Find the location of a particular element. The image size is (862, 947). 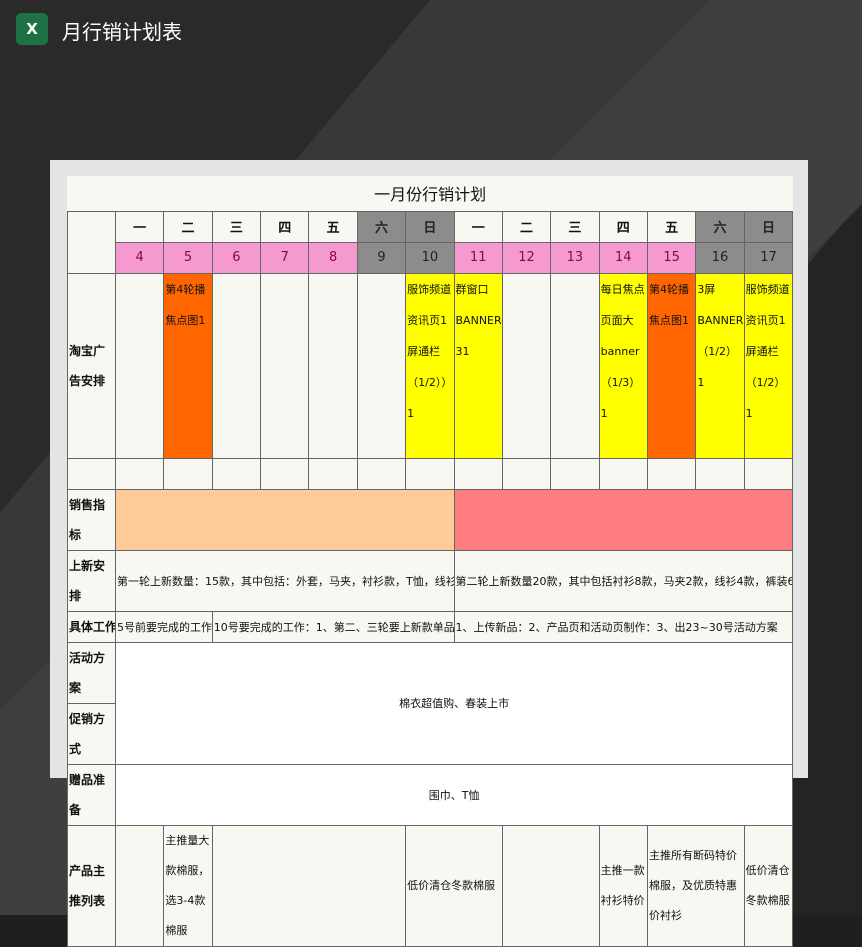

date-header: 14 is located at coordinates (623, 257).